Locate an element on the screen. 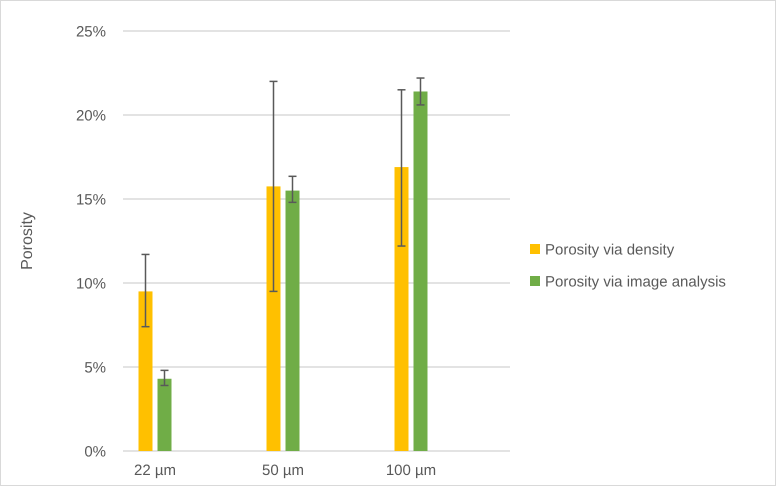  y-axis-title: Porosity is located at coordinates (27, 241).